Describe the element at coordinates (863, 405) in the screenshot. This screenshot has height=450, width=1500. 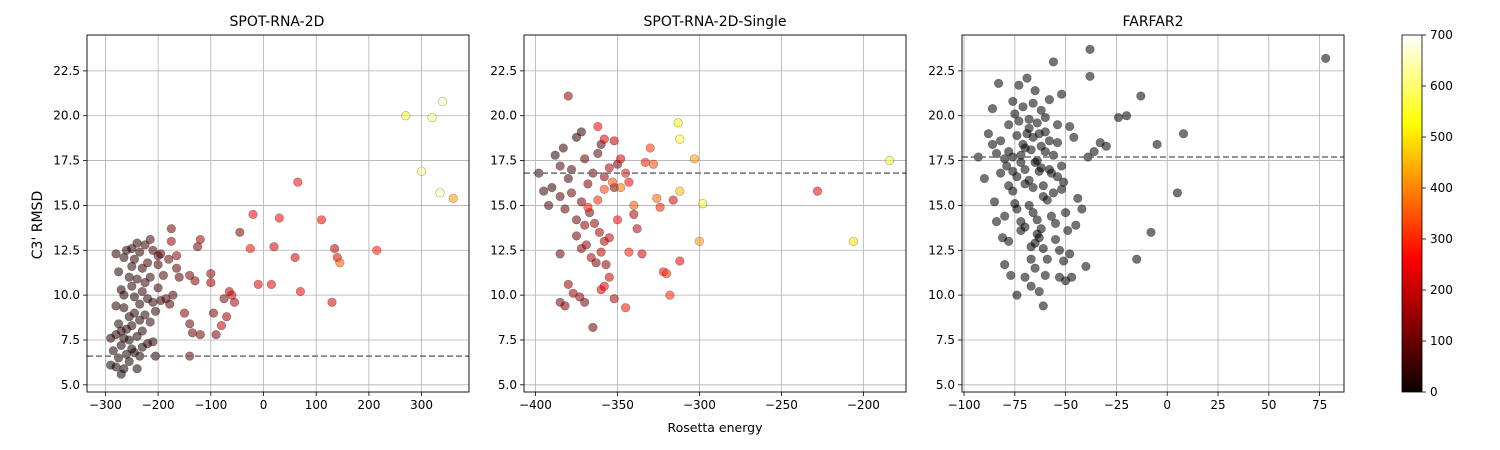
I see `x-tick-label: −200` at that location.